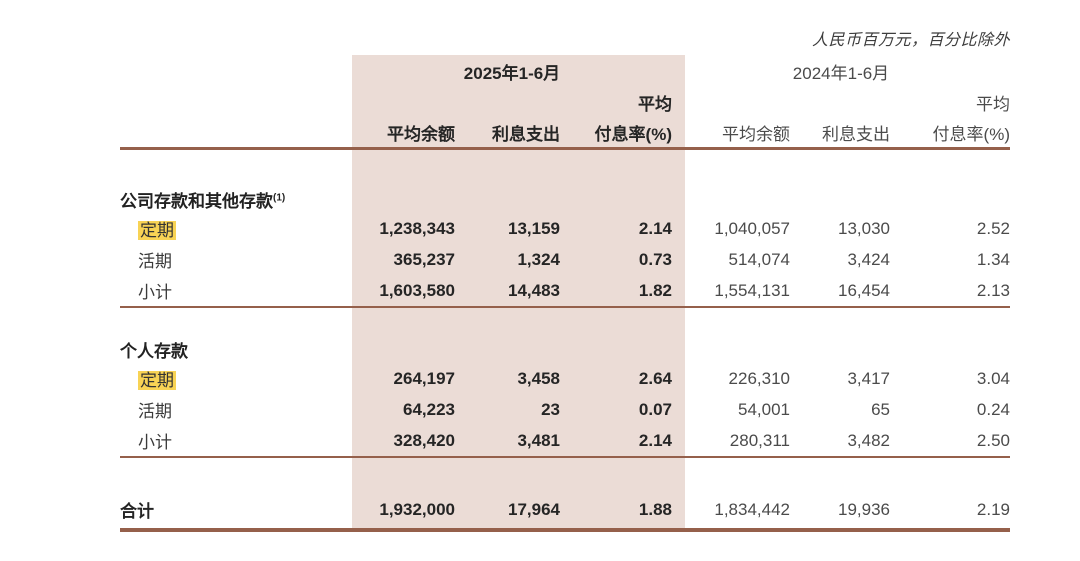  What do you see at coordinates (993, 378) in the screenshot?
I see `cell-avg-rate-2024: 3.04` at bounding box center [993, 378].